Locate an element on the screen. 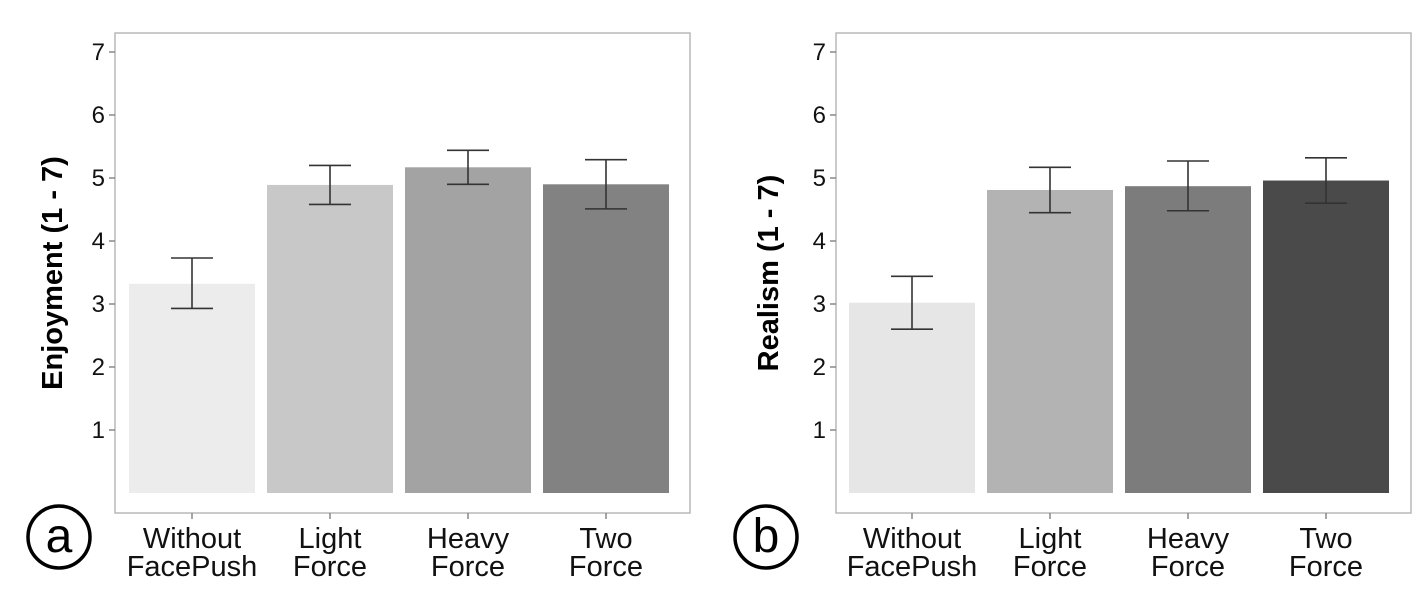 The image size is (1418, 606). y-axis-title: Enjoyment (1 - 7) is located at coordinates (53, 273).